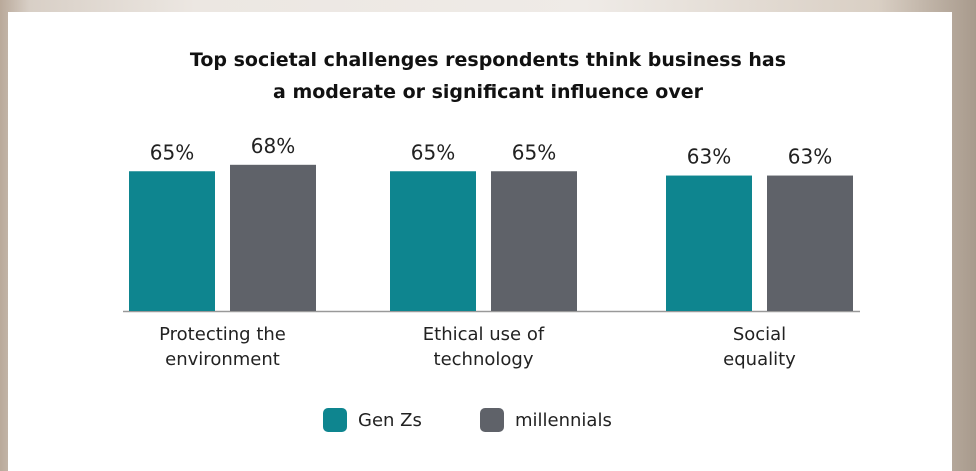  Describe the element at coordinates (483, 347) in the screenshot. I see `x-tick-label: Ethical use of technology` at that location.